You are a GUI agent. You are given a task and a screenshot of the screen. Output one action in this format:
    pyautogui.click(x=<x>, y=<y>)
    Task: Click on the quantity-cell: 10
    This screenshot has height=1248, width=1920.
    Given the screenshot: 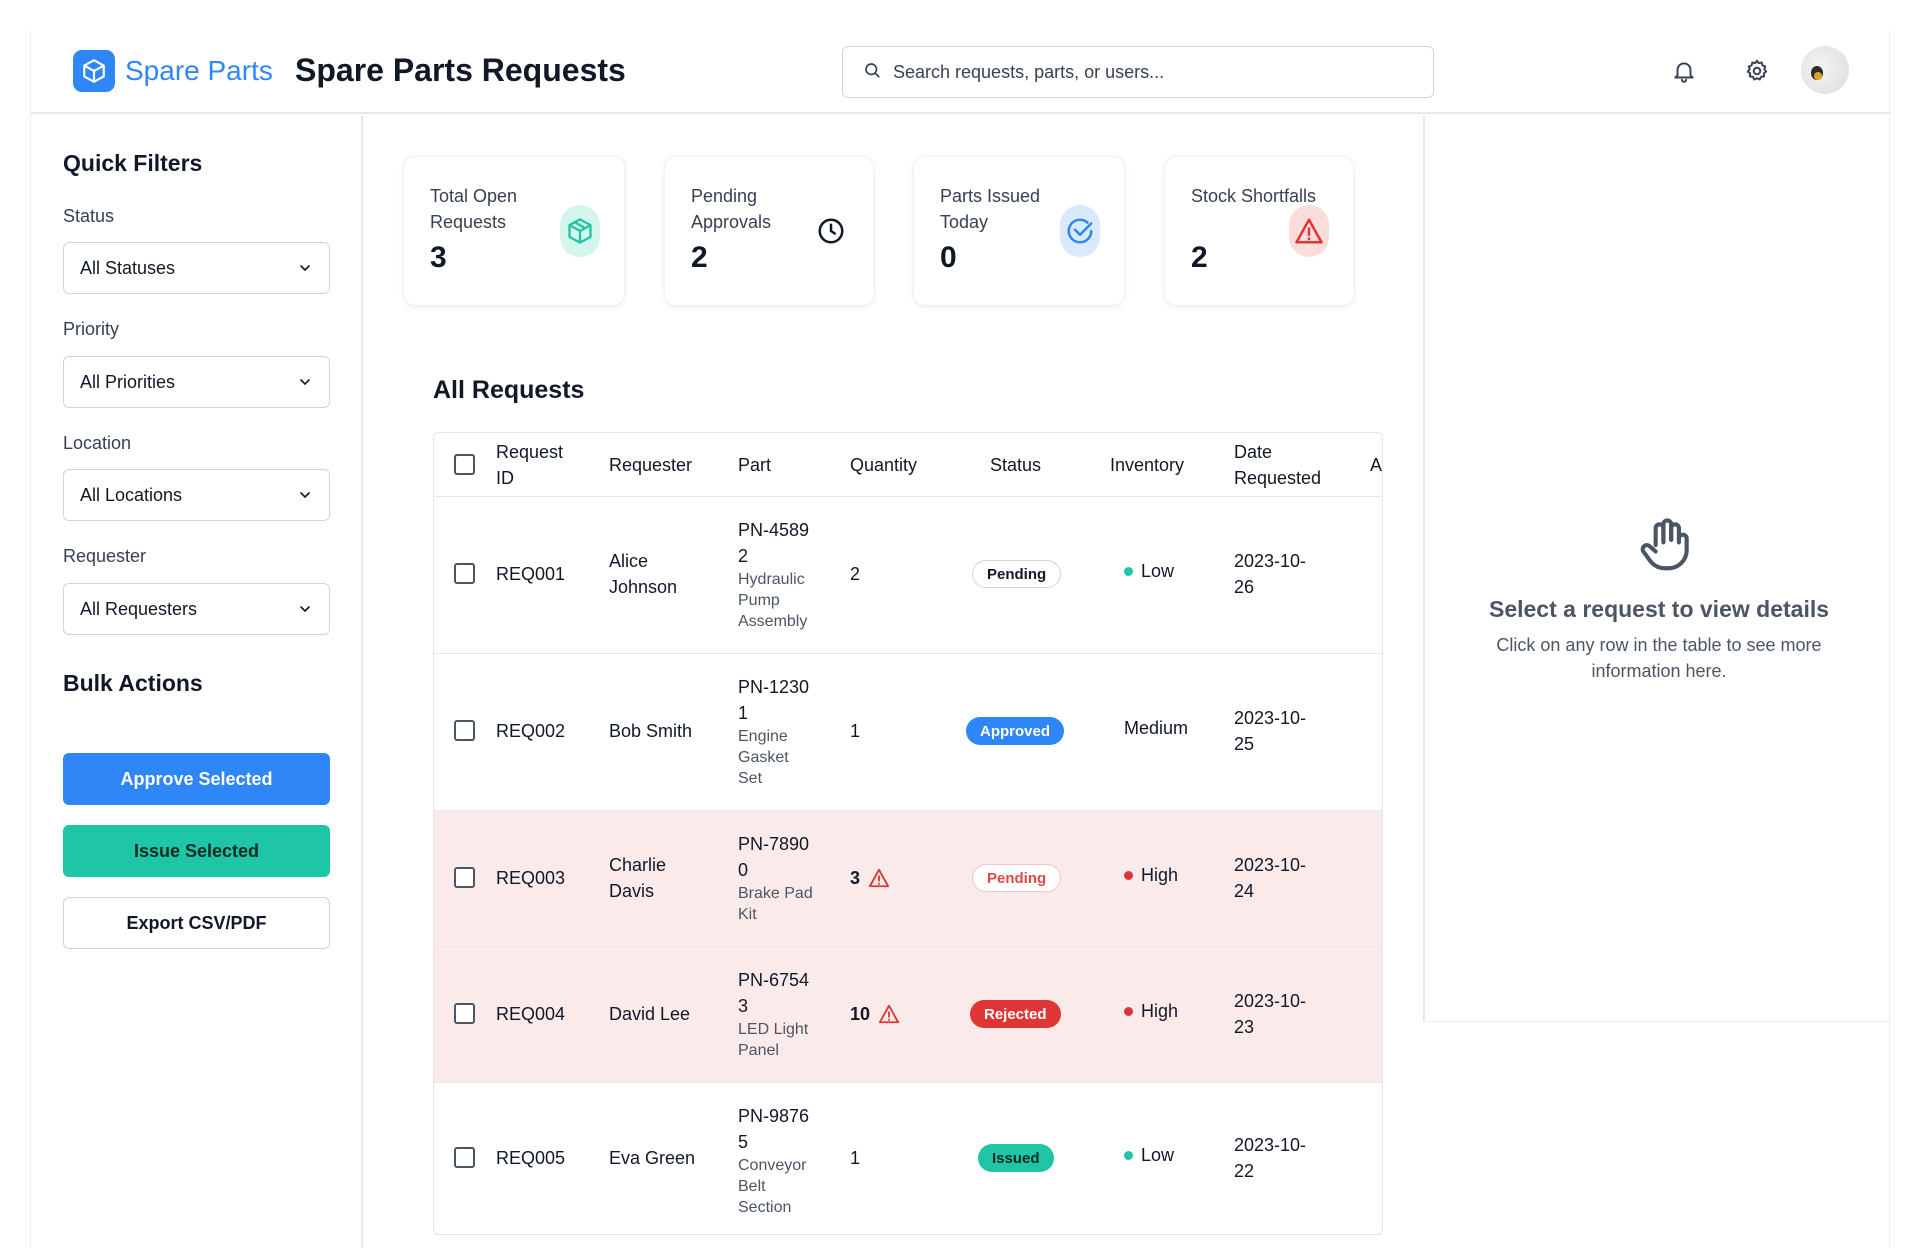 What is the action you would take?
    pyautogui.click(x=875, y=1014)
    